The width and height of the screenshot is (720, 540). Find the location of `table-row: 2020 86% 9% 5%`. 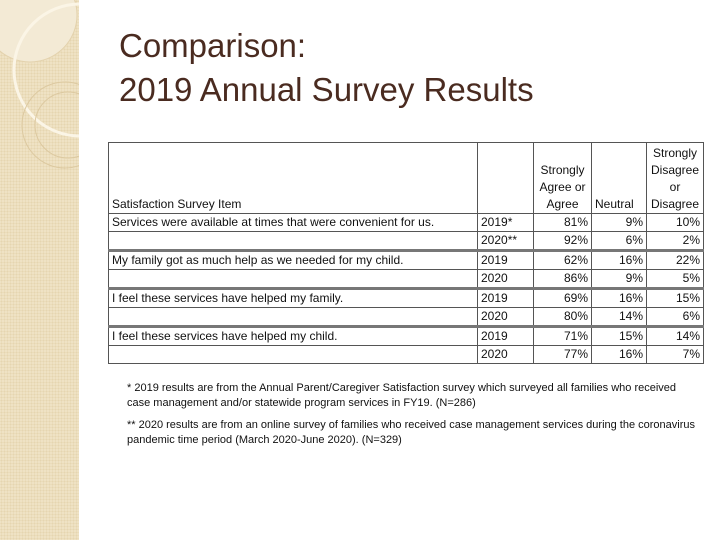

table-row: 2020 86% 9% 5% is located at coordinates (406, 279).